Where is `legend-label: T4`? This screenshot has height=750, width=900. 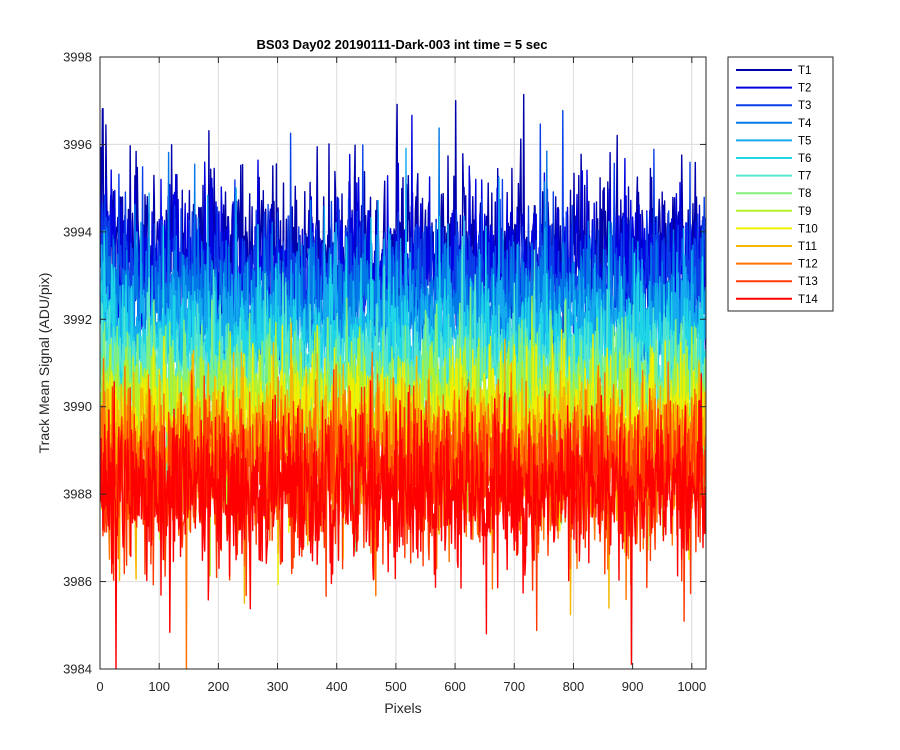 legend-label: T4 is located at coordinates (805, 124).